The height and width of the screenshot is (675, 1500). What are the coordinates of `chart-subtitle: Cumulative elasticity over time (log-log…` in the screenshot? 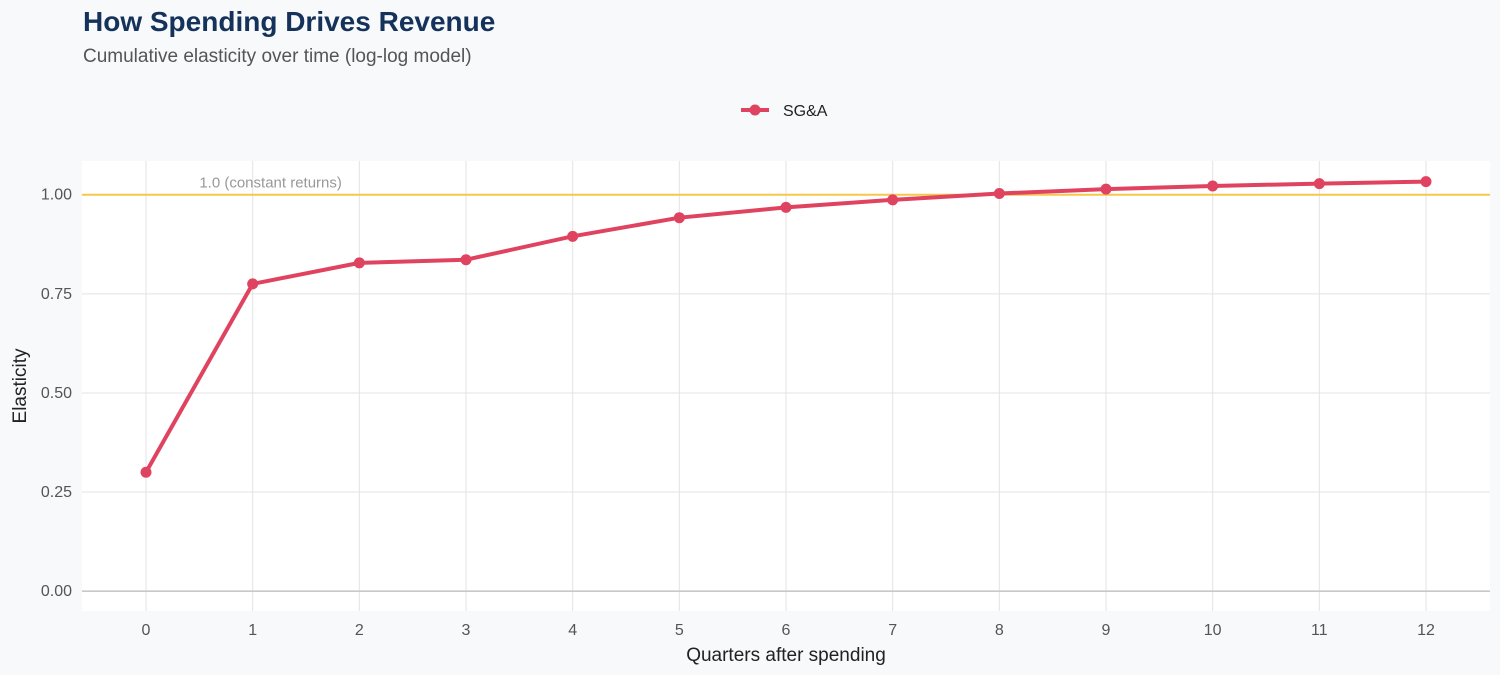 It's located at (277, 56).